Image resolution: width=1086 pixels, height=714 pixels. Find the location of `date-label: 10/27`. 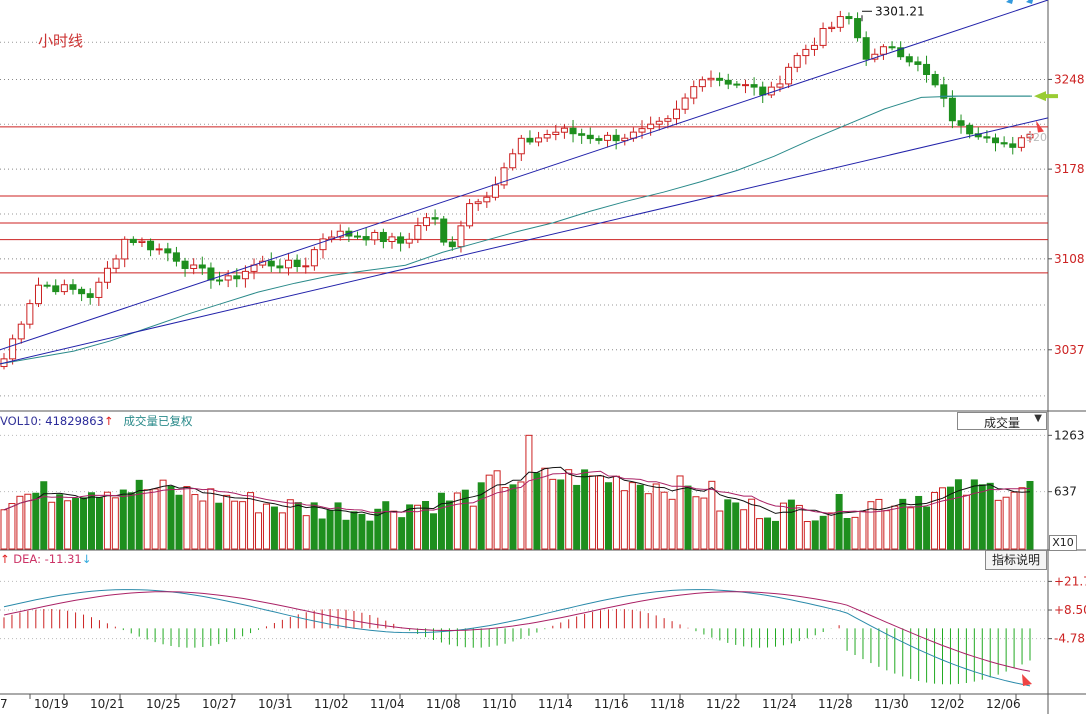

date-label: 10/27 is located at coordinates (219, 704).